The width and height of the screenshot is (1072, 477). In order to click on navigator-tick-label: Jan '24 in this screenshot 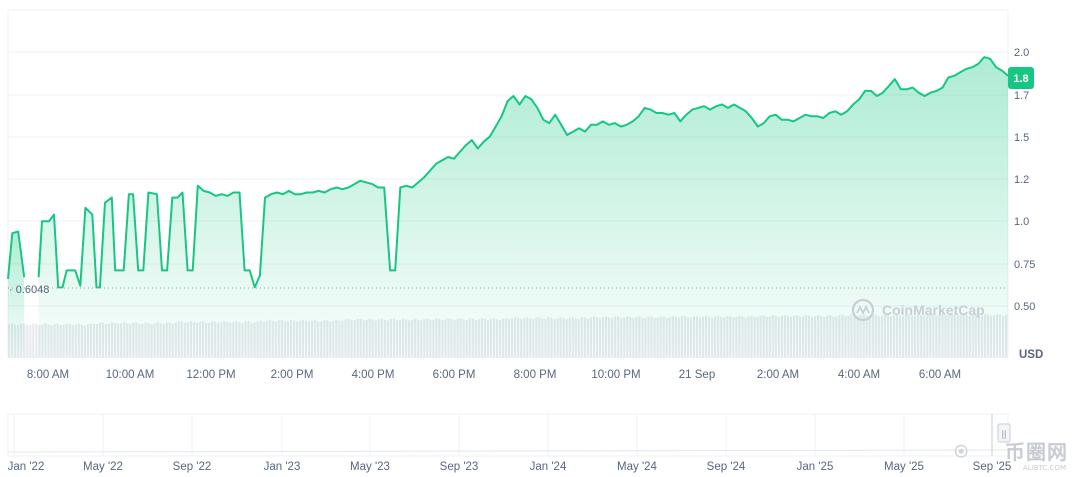, I will do `click(548, 467)`.